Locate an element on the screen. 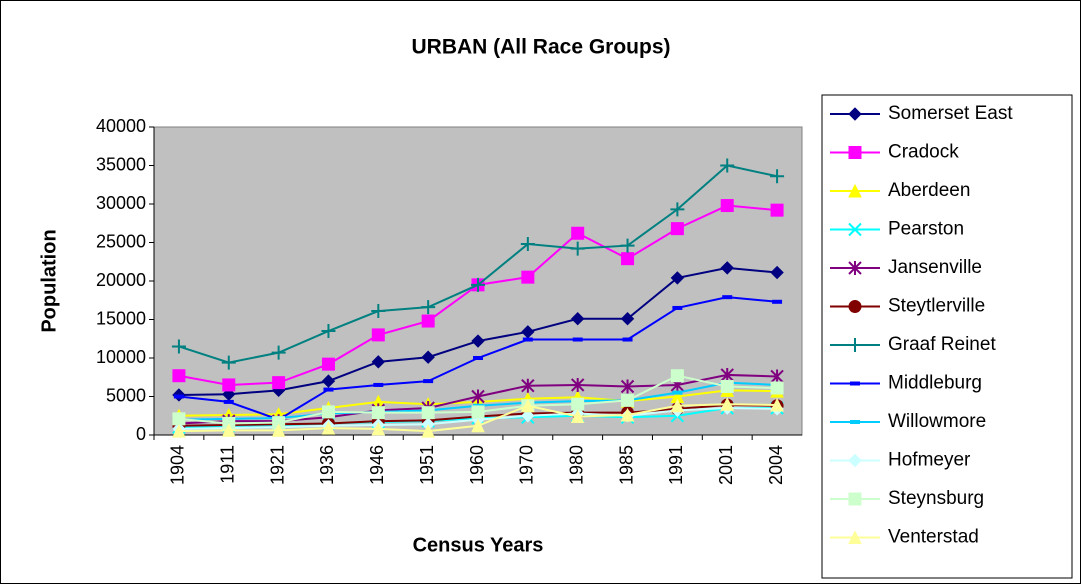  y-tick-label: 25000 is located at coordinates (121, 241).